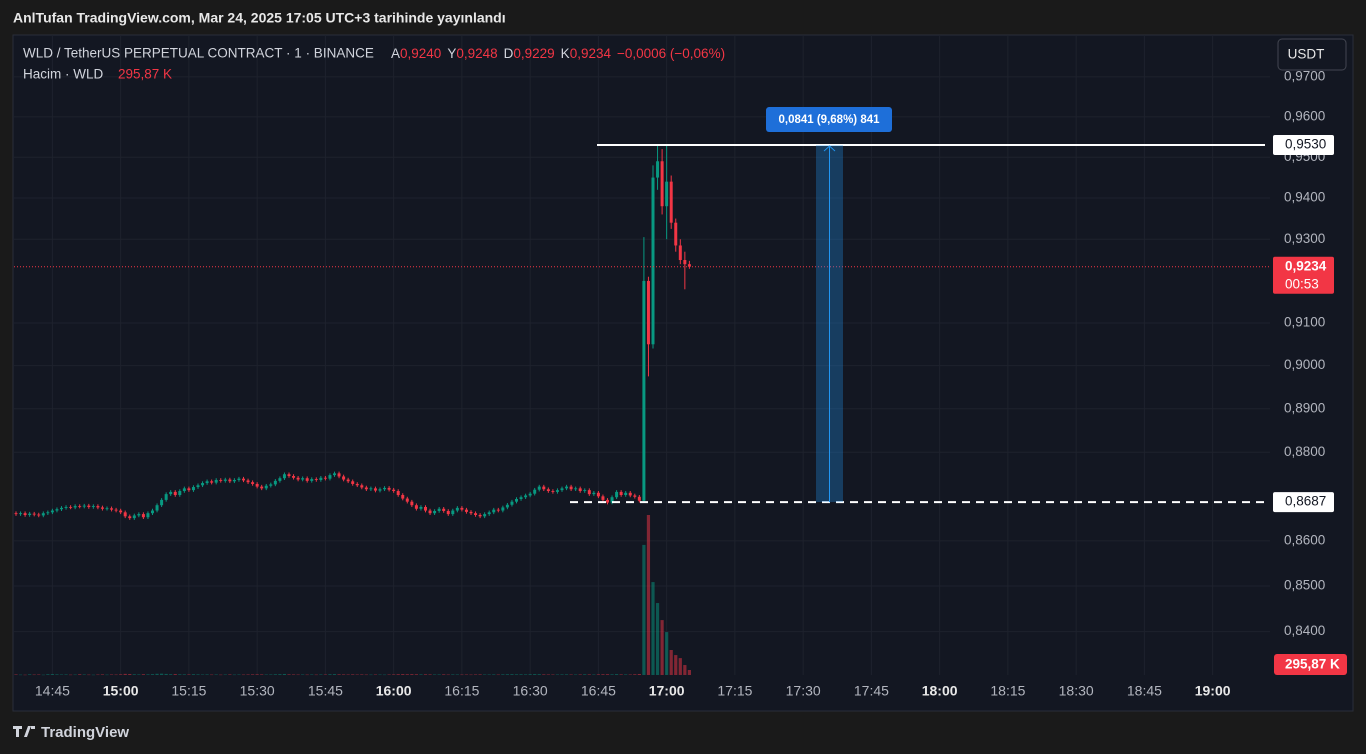 The height and width of the screenshot is (754, 1366). What do you see at coordinates (598, 691) in the screenshot?
I see `x-tick-label: 16:45` at bounding box center [598, 691].